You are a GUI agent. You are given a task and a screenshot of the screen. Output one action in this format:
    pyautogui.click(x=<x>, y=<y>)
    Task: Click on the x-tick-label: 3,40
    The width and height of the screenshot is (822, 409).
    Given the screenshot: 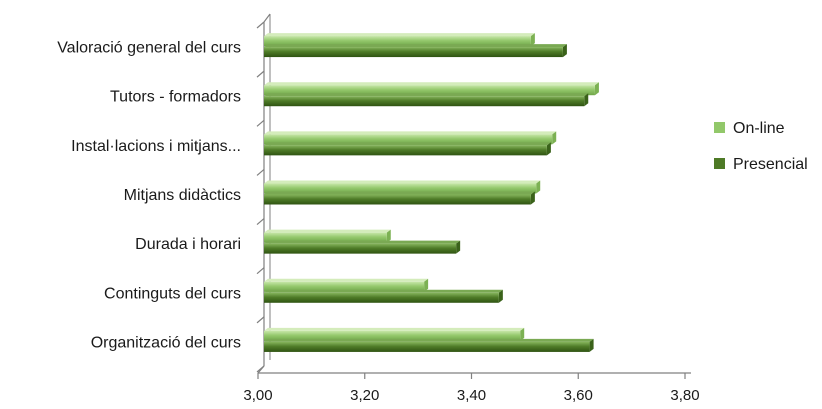 What is the action you would take?
    pyautogui.click(x=471, y=395)
    